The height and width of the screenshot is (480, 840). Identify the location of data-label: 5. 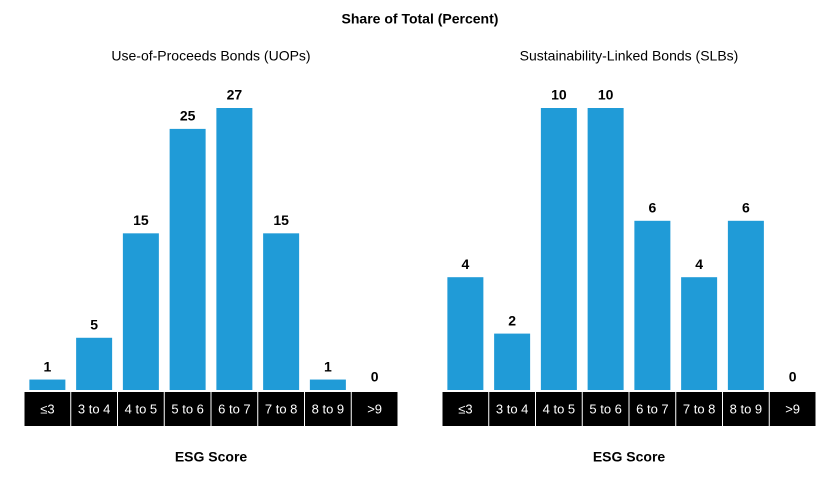
(94, 324).